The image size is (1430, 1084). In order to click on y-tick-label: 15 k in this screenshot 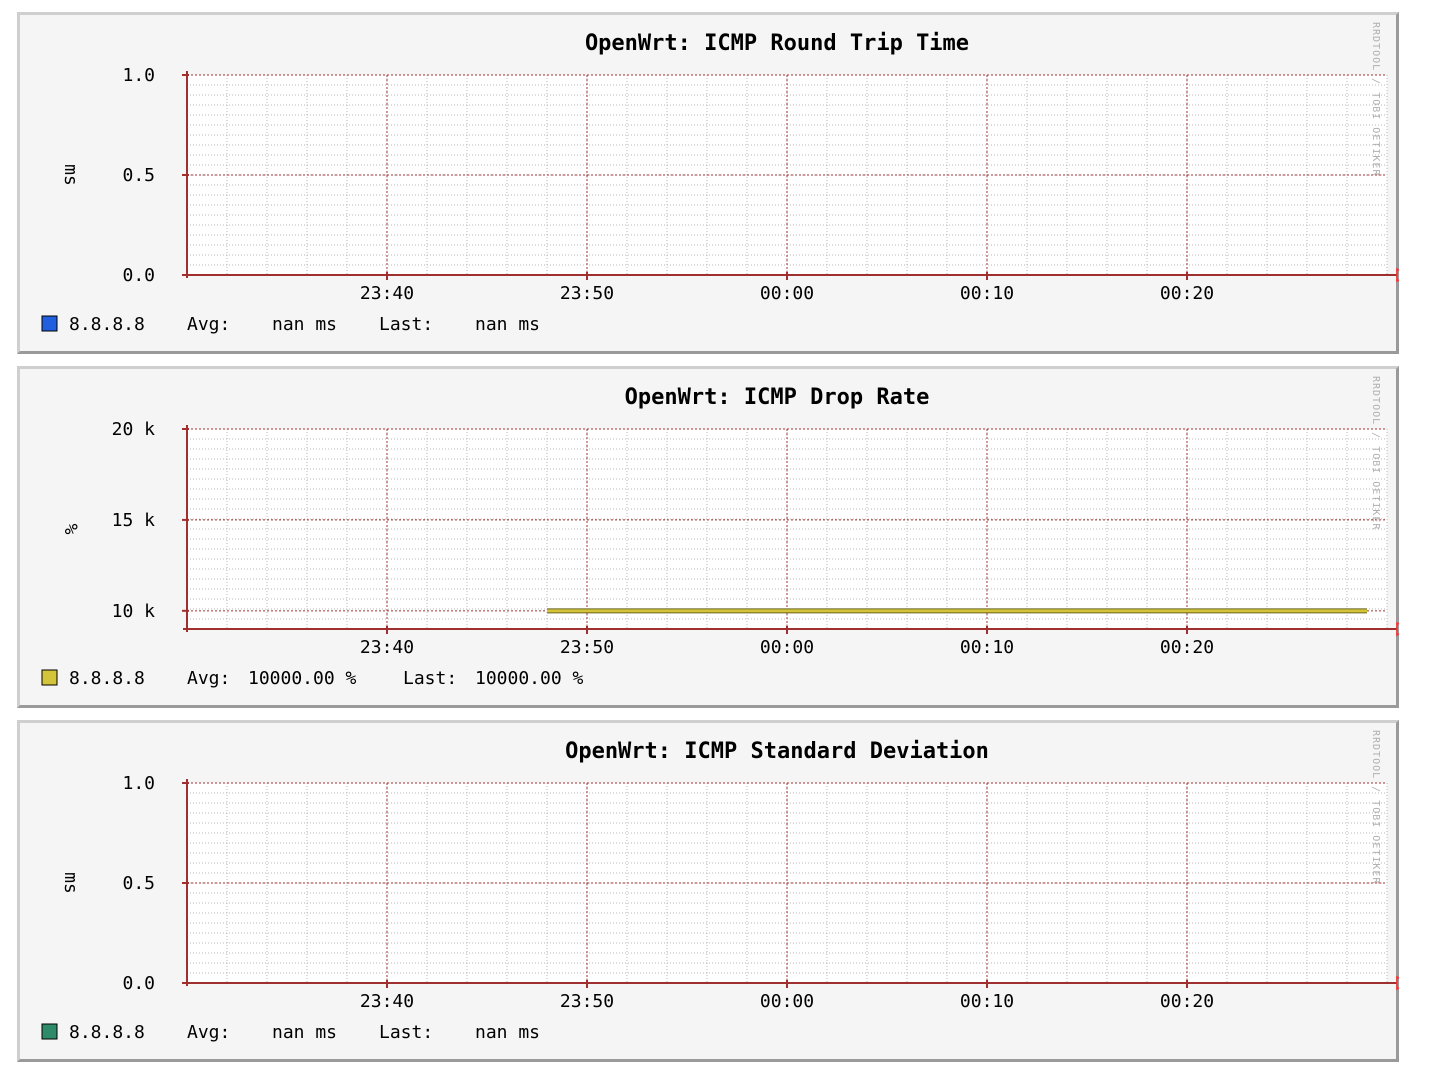, I will do `click(134, 520)`.